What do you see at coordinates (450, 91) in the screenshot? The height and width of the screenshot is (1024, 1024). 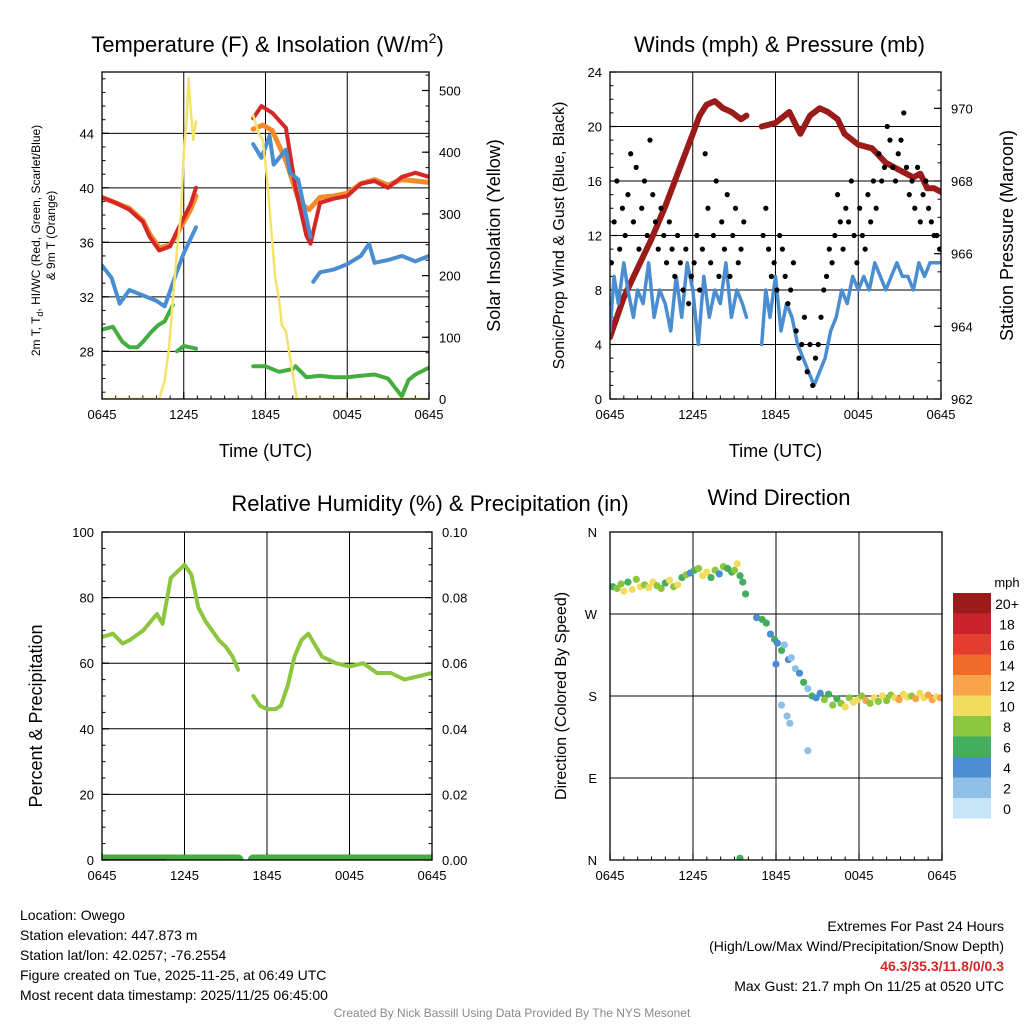 I see `y2-tick-label: 500` at bounding box center [450, 91].